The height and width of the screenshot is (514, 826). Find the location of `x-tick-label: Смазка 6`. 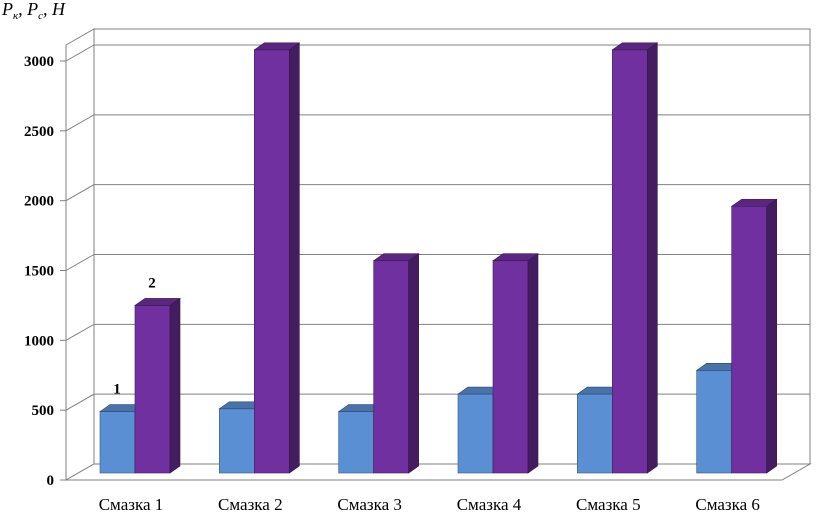

x-tick-label: Смазка 6 is located at coordinates (727, 504).